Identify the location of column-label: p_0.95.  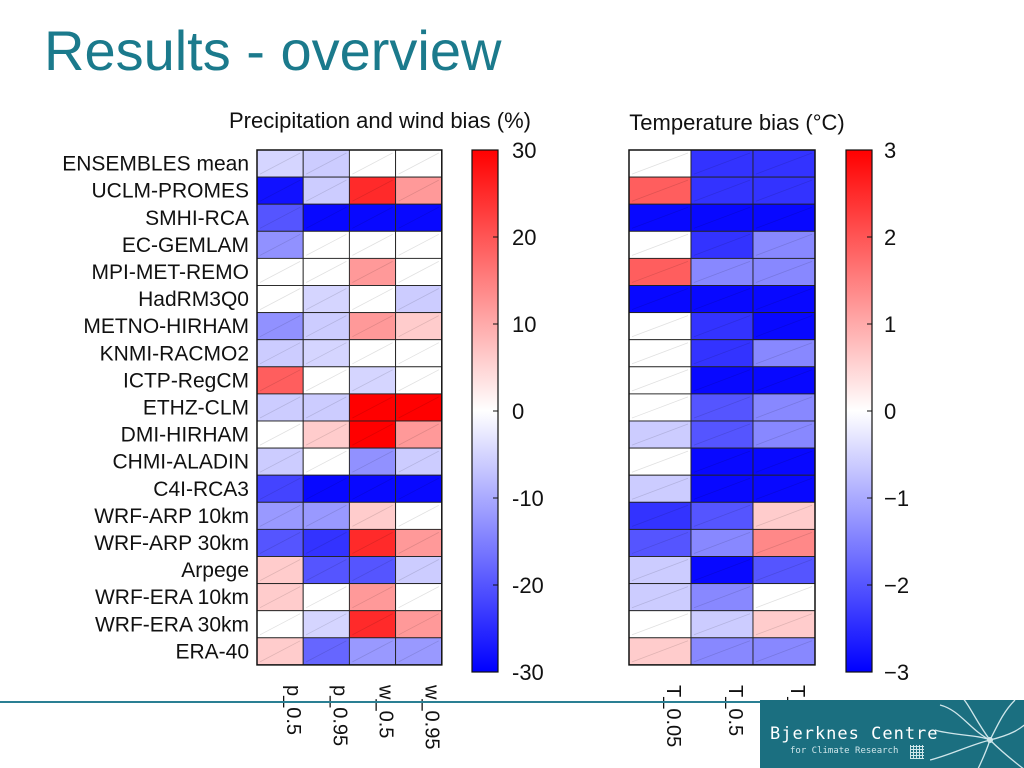
(339, 715).